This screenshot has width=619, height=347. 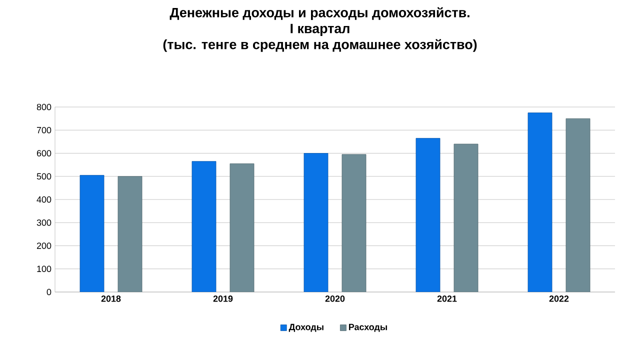 I want to click on y-tick-label: 600, so click(x=44, y=153).